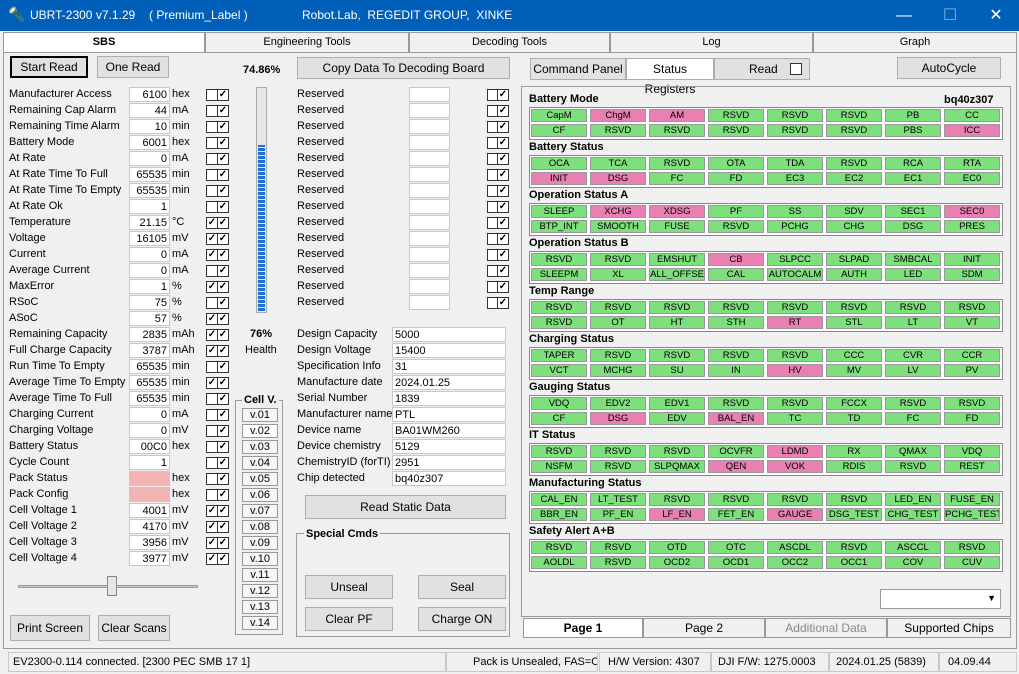 Image resolution: width=1019 pixels, height=674 pixels. Describe the element at coordinates (134, 628) in the screenshot. I see `clear-scans-button: Clear Scans` at that location.